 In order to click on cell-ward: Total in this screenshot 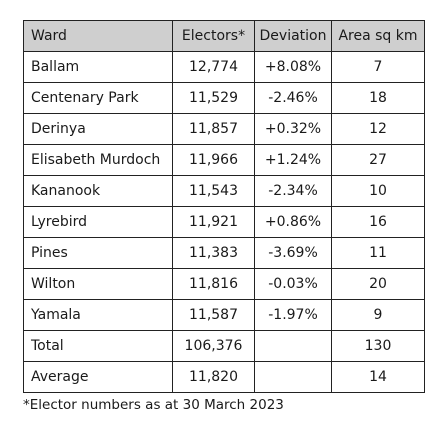, I will do `click(98, 346)`.